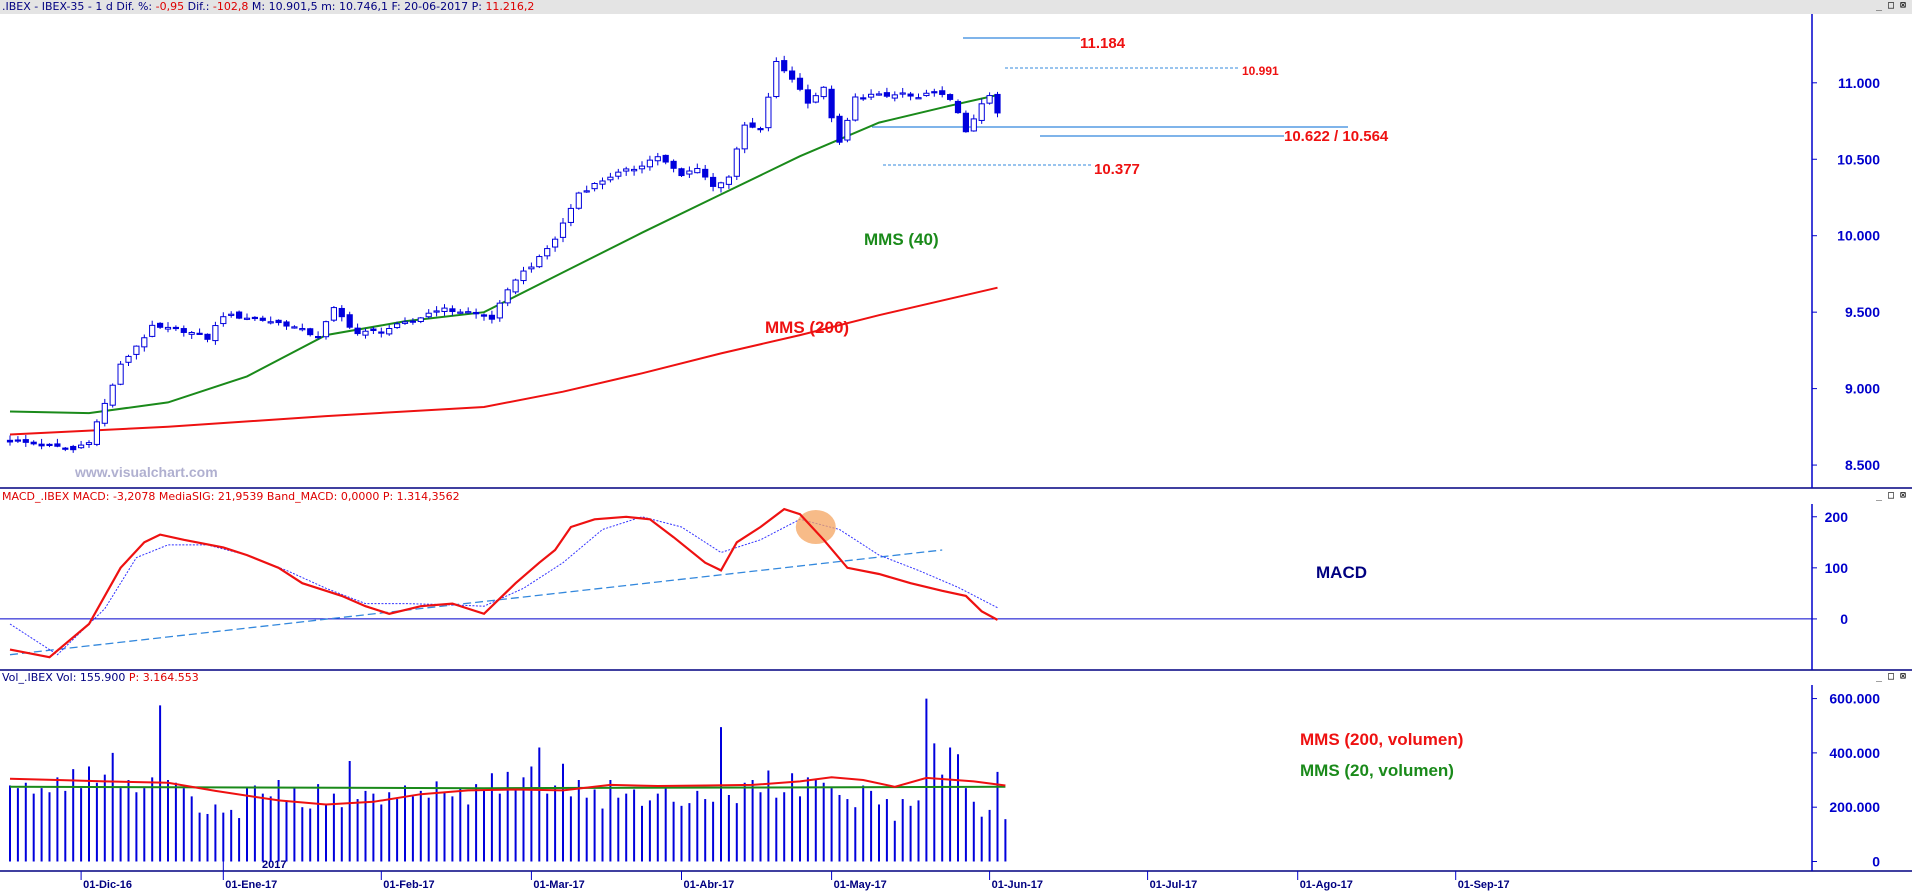 The image size is (1912, 892). Describe the element at coordinates (198, 6) in the screenshot. I see `dif-label: Dif.:` at that location.